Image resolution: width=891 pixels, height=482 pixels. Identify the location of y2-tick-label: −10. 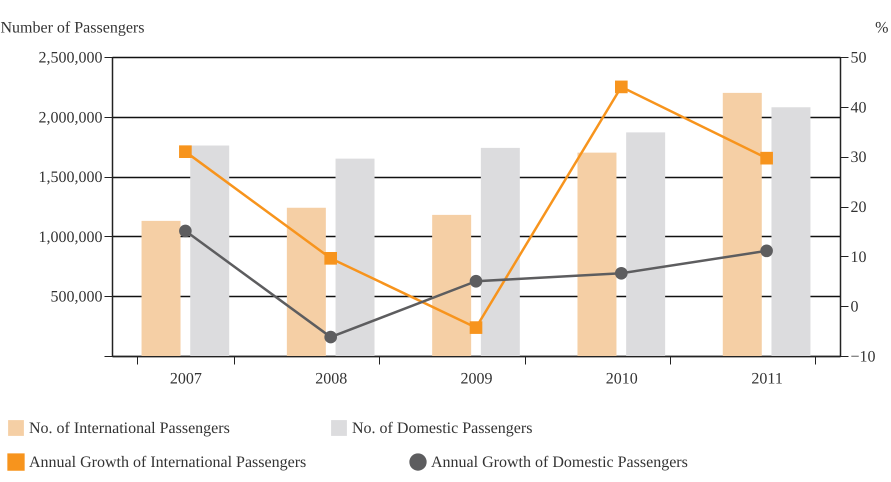
(863, 357).